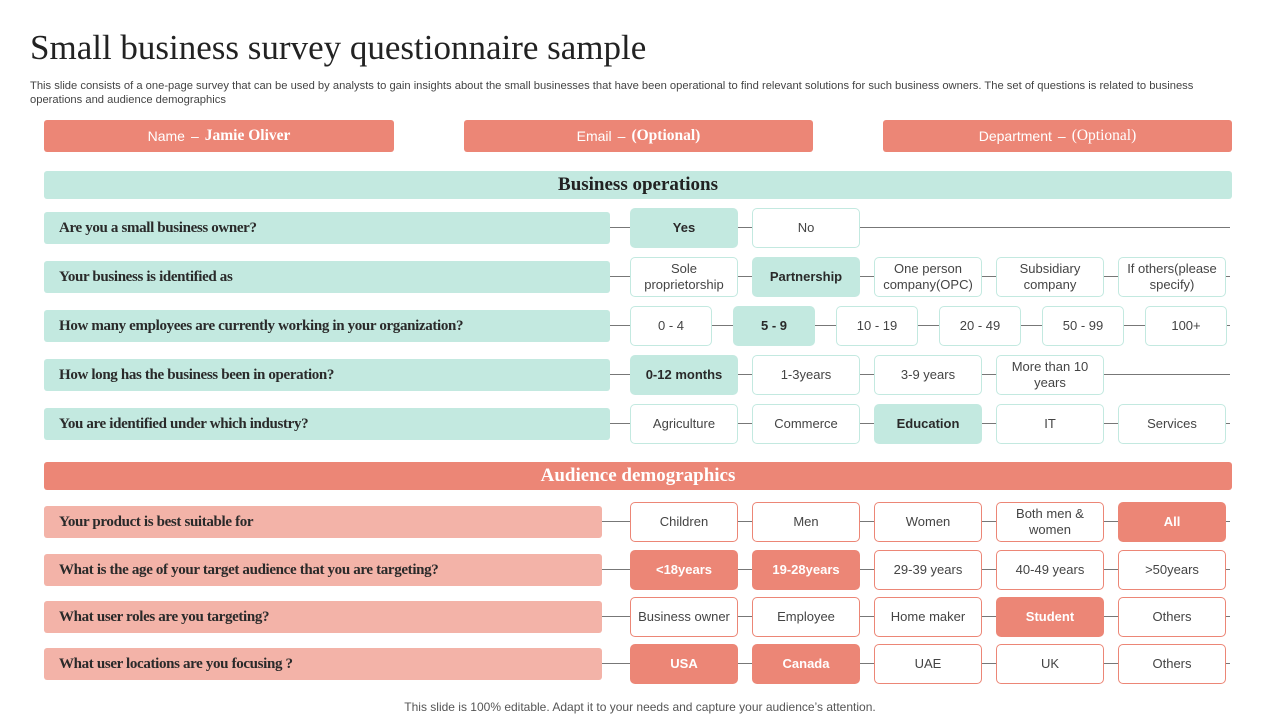 The image size is (1280, 720). I want to click on answer-option: Sole proprietorship, so click(684, 277).